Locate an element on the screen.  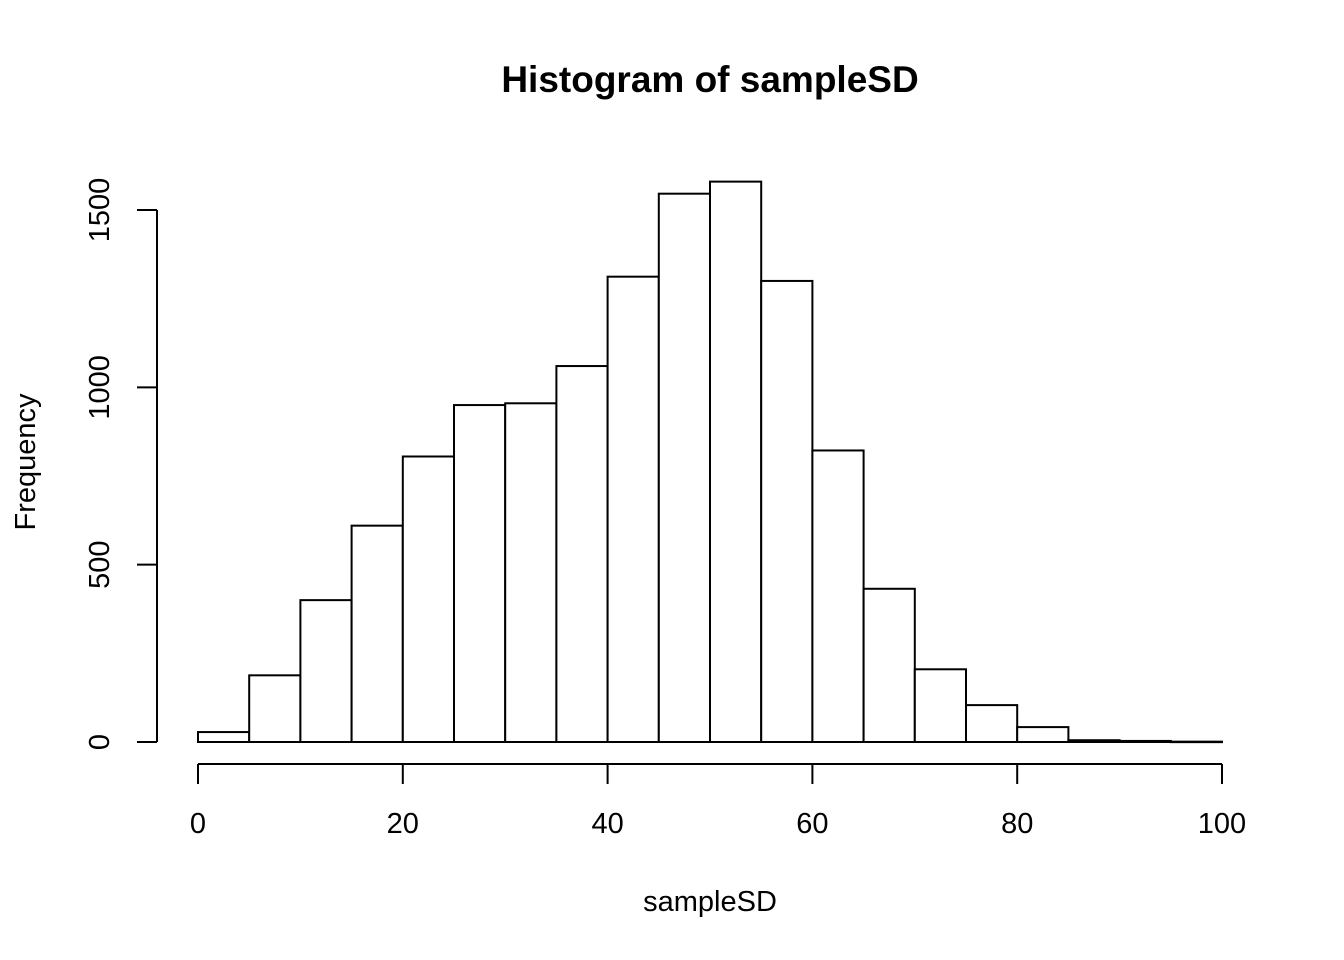
y-tick-label: 500 is located at coordinates (100, 564).